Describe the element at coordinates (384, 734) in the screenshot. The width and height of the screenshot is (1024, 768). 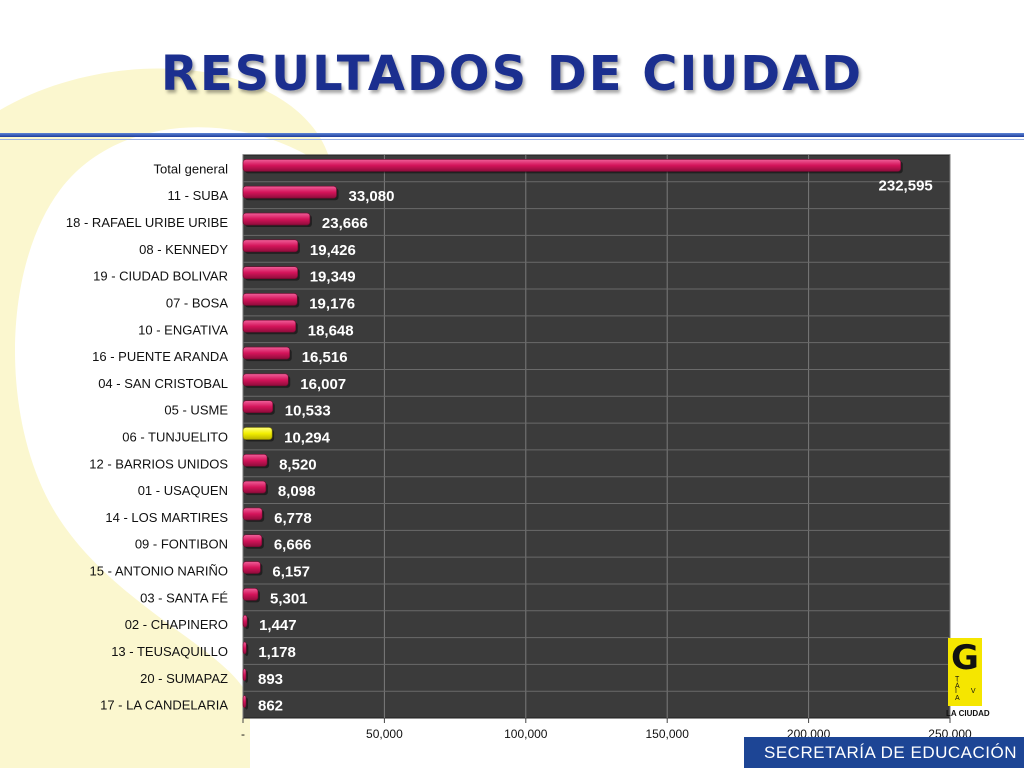
I see `x-tick-label: 50,000` at that location.